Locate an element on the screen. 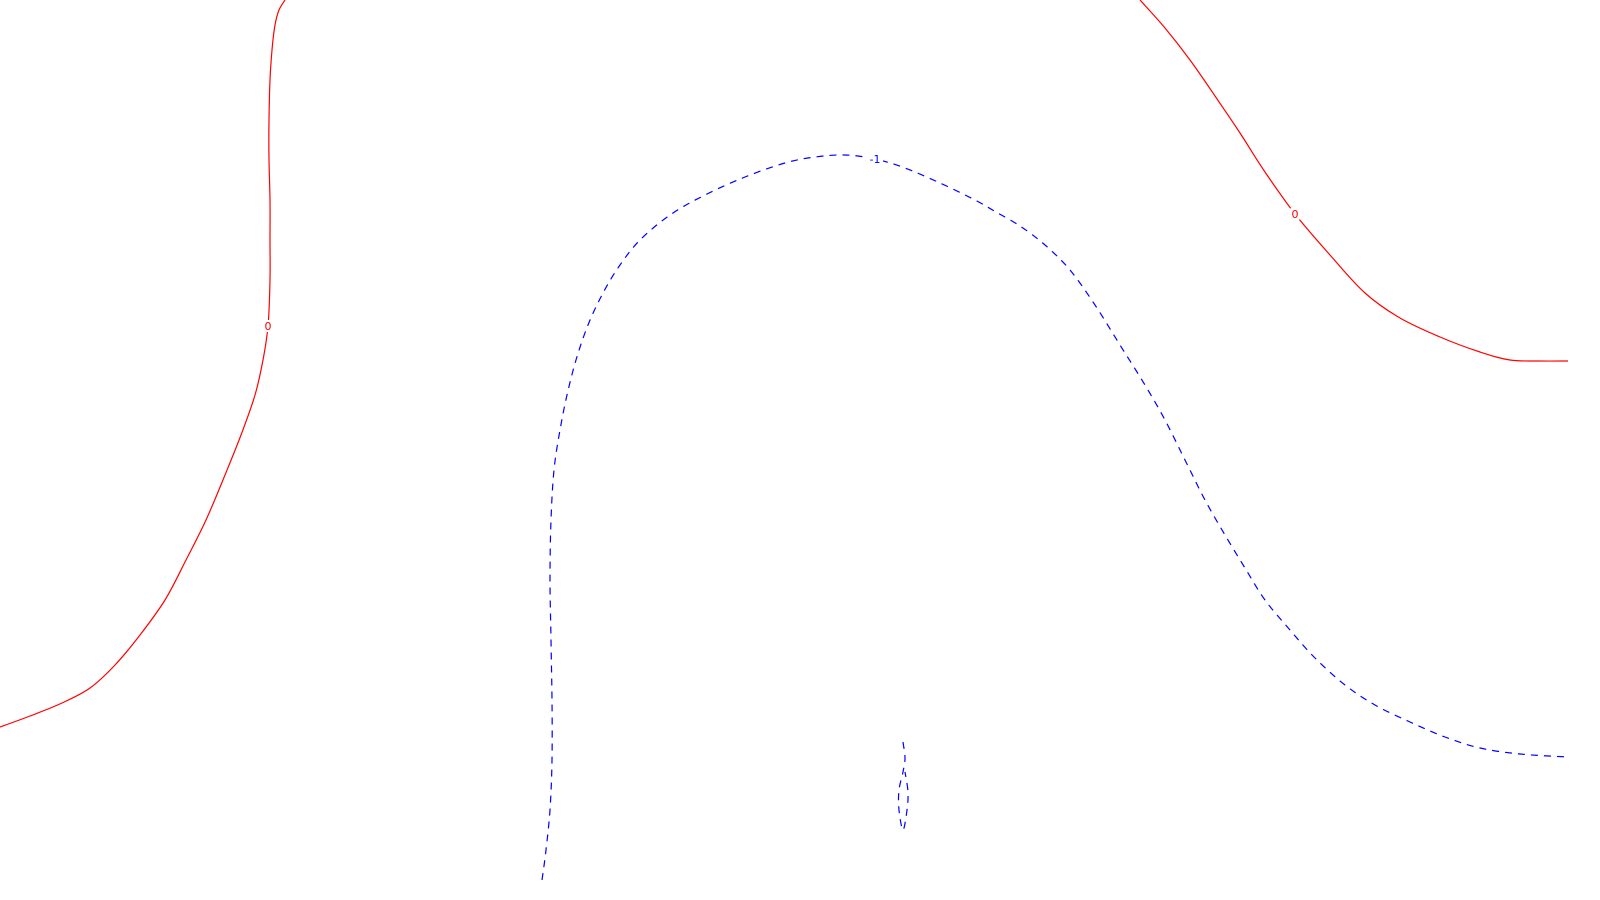 The height and width of the screenshot is (900, 1600). contour-label-neg1-arch: -1 is located at coordinates (875, 159).